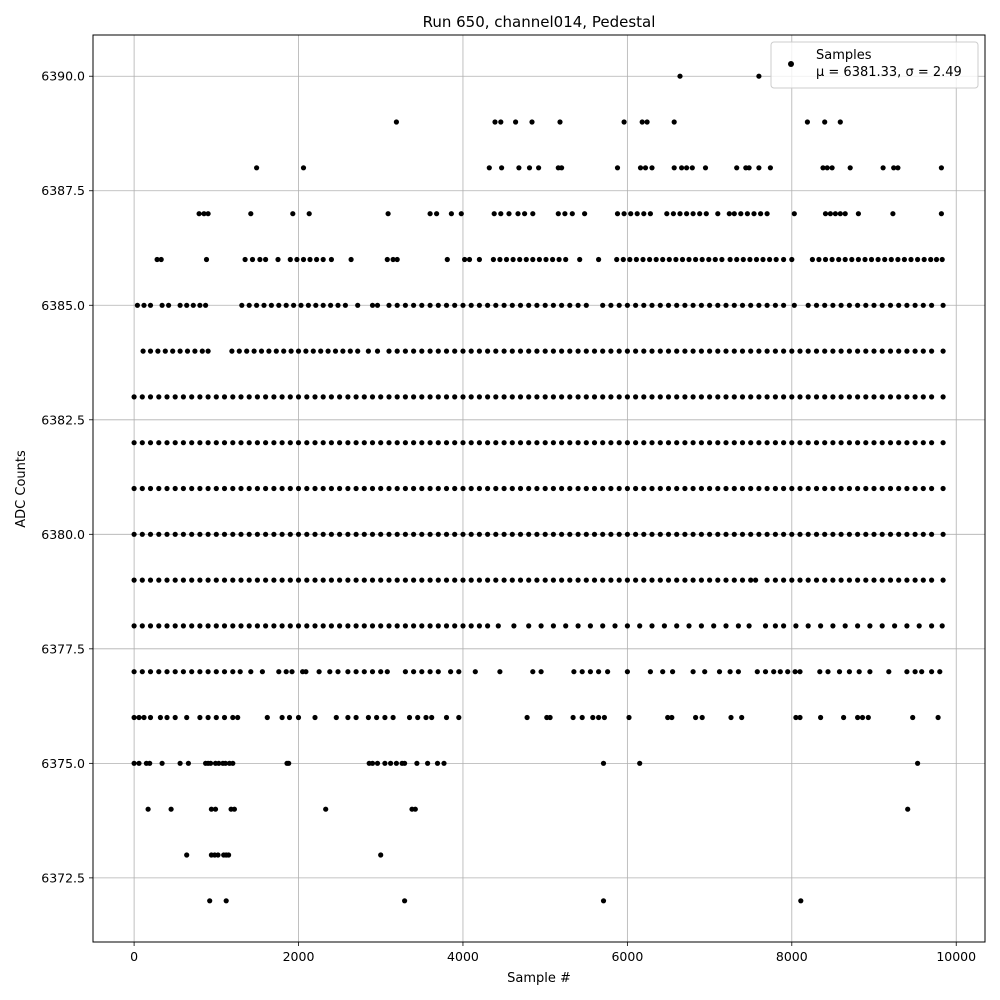  What do you see at coordinates (21, 489) in the screenshot?
I see `y-axis-label: ADC Counts` at bounding box center [21, 489].